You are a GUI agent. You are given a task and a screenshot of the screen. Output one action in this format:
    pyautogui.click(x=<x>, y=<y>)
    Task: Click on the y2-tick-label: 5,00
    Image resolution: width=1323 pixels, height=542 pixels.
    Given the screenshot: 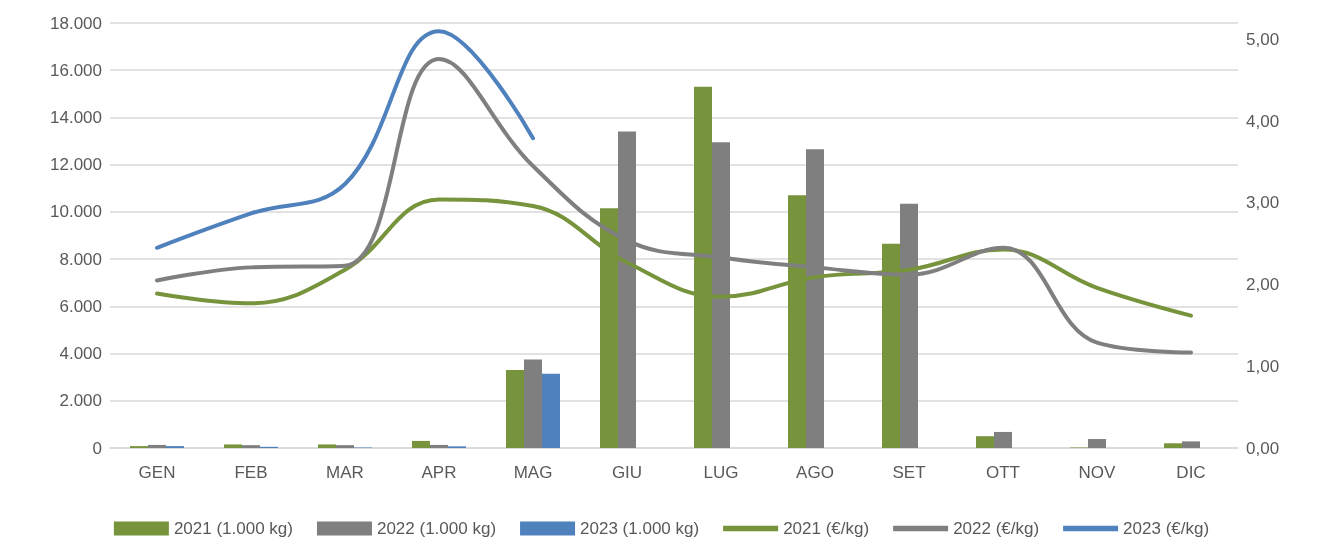 What is the action you would take?
    pyautogui.click(x=1263, y=39)
    